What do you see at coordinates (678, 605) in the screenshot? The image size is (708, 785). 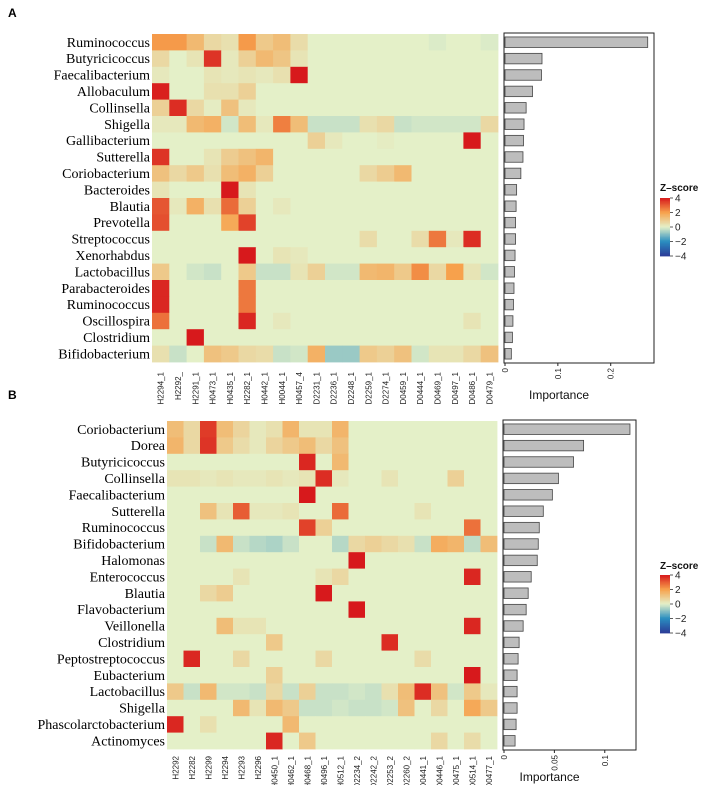 I see `legend-tick-label: 0` at bounding box center [678, 605].